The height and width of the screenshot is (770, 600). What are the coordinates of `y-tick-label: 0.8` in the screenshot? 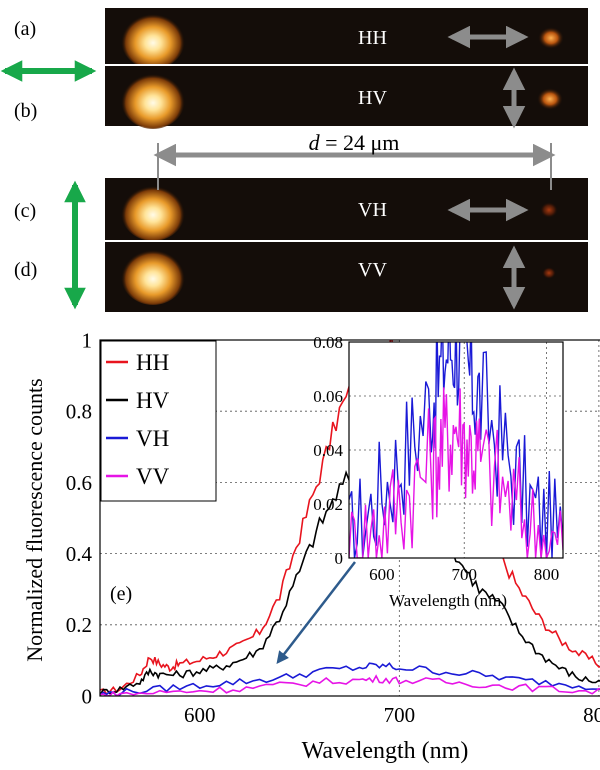 It's located at (79, 412).